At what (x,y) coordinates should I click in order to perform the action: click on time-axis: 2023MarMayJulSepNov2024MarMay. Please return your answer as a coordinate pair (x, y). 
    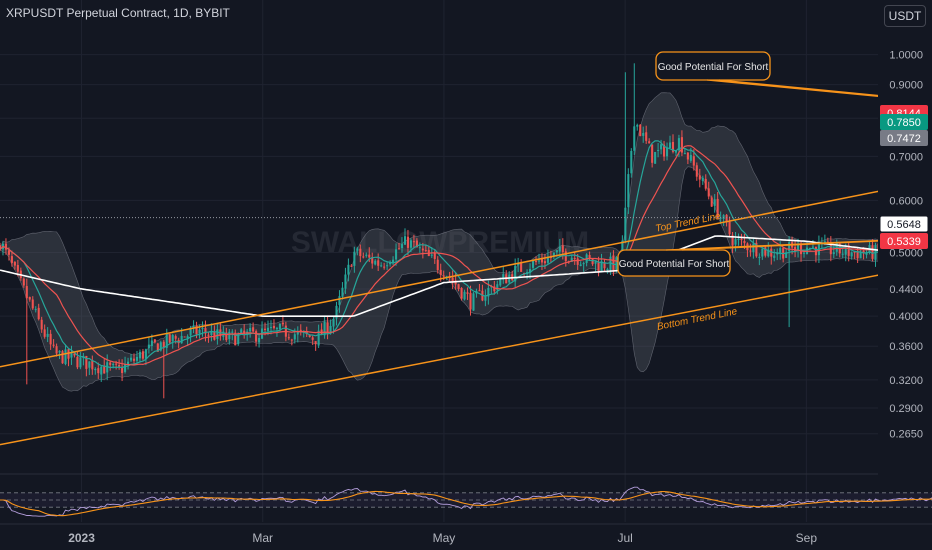
    Looking at the image, I should click on (466, 534).